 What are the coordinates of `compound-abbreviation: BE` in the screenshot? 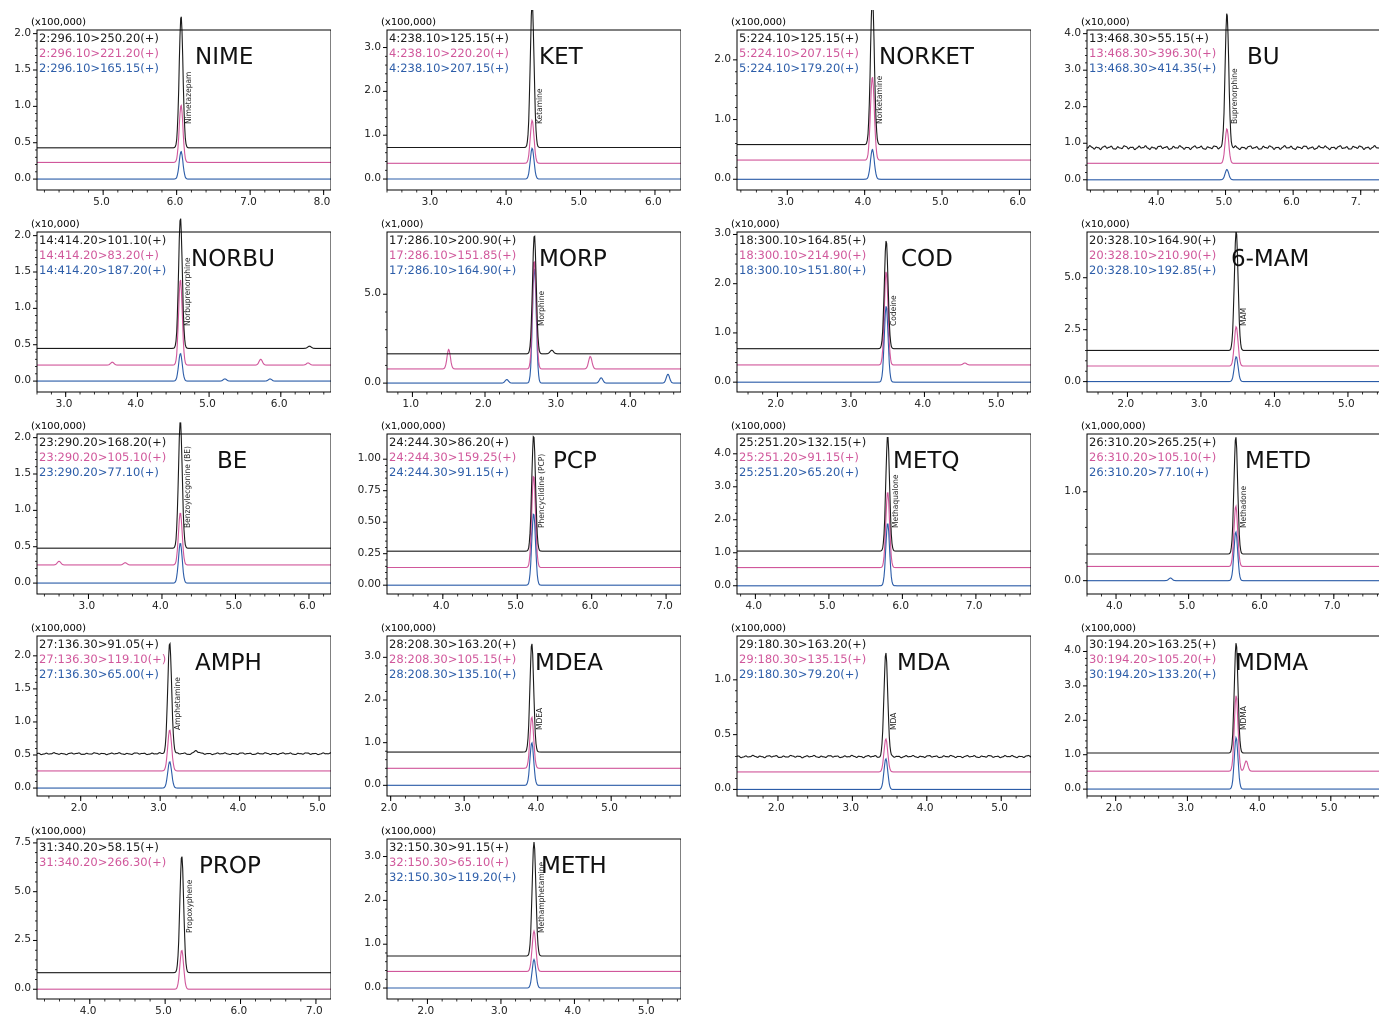 It's located at (232, 461).